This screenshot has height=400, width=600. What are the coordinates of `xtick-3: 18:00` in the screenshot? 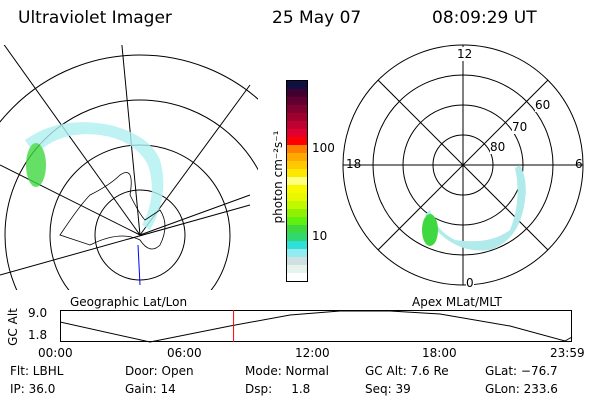 It's located at (439, 353).